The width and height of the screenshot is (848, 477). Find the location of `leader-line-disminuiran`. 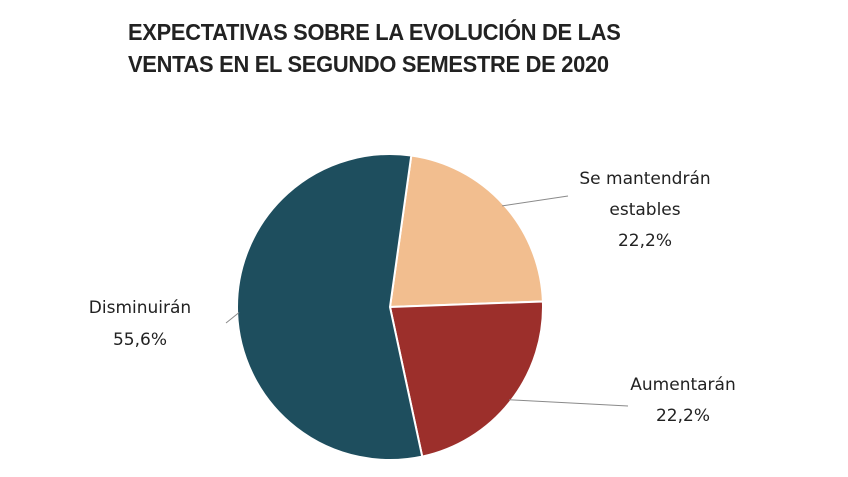

leader-line-disminuiran is located at coordinates (232, 318).